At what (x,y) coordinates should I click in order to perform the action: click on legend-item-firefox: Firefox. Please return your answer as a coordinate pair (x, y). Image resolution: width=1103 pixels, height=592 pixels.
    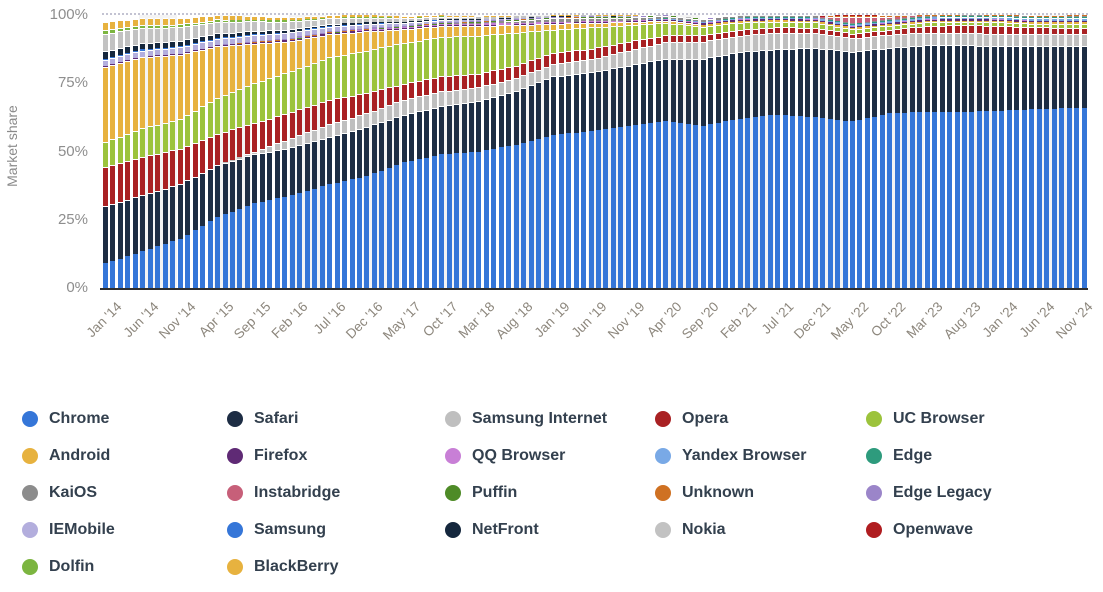
    Looking at the image, I should click on (336, 455).